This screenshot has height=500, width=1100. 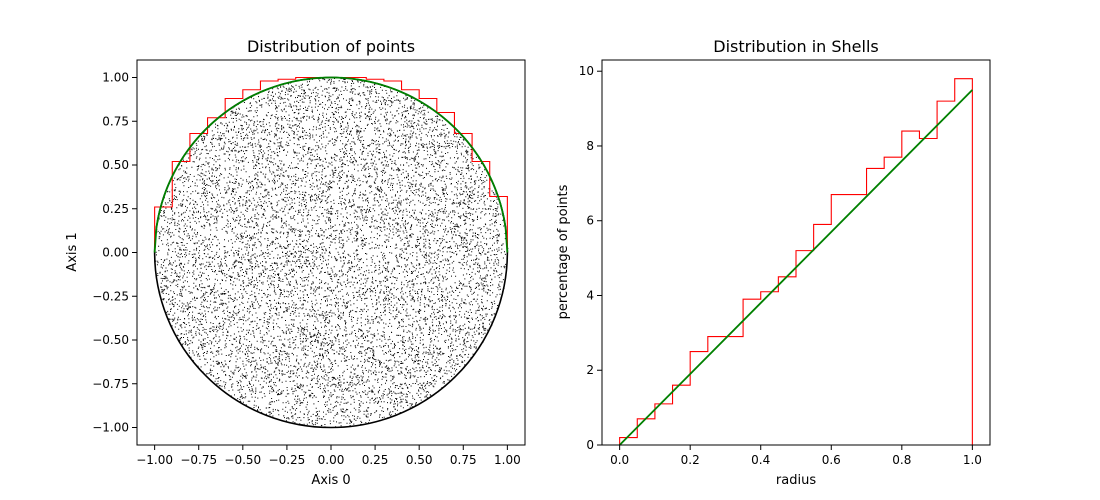 I want to click on upper-semicircle, so click(x=331, y=164).